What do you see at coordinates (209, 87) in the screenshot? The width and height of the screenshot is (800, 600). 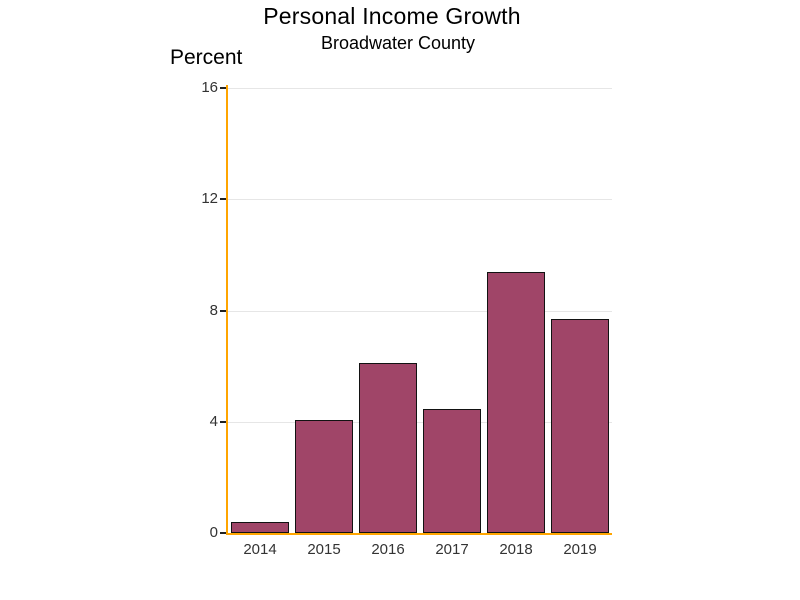 I see `y-tick-label-16: 16` at bounding box center [209, 87].